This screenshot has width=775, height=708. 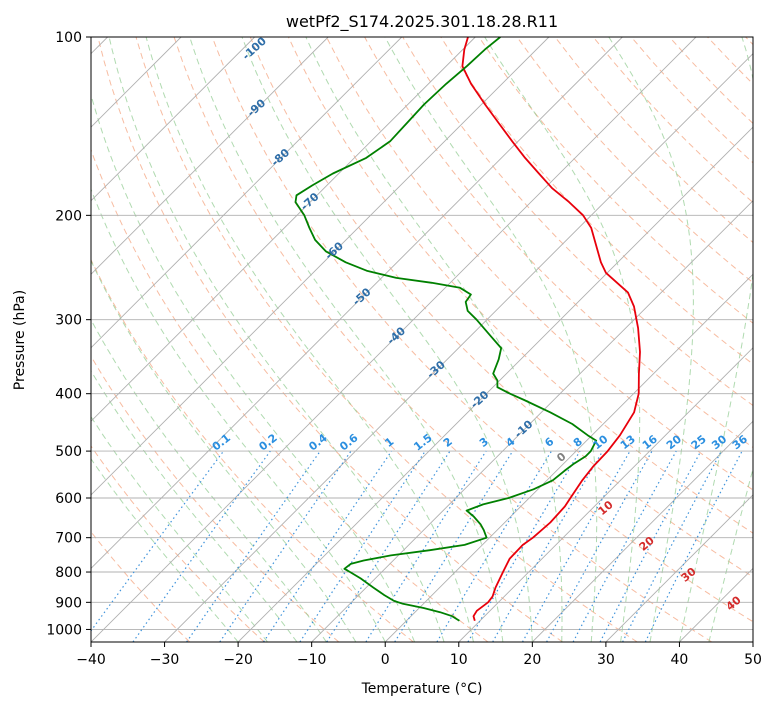 What do you see at coordinates (68, 321) in the screenshot?
I see `y-tick-label: 300` at bounding box center [68, 321].